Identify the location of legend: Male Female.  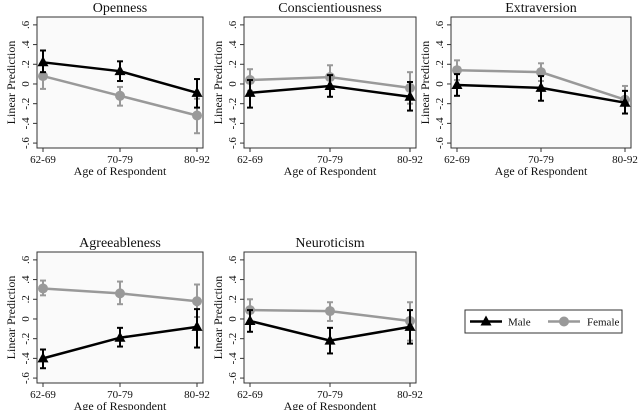
(543, 321).